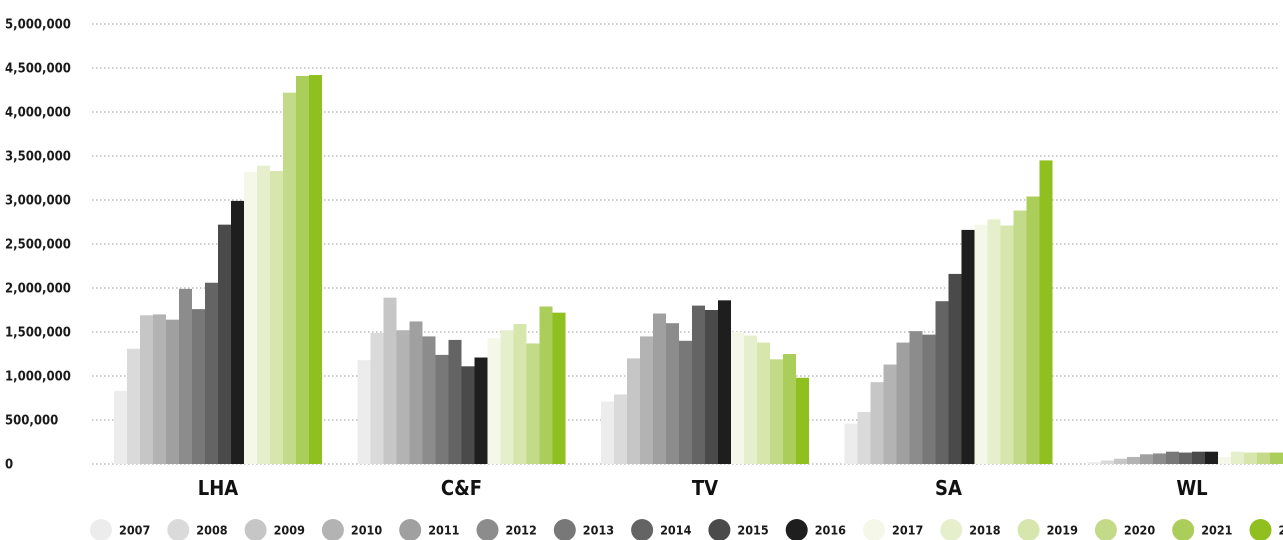 The width and height of the screenshot is (1283, 540). I want to click on y-tick-label: 0, so click(9, 465).